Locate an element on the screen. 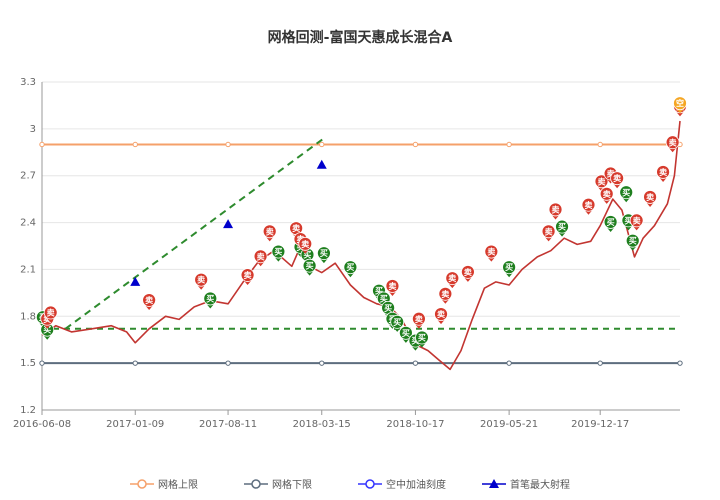 This screenshot has width=720, height=500. legend-item: 网格下限 is located at coordinates (278, 484).